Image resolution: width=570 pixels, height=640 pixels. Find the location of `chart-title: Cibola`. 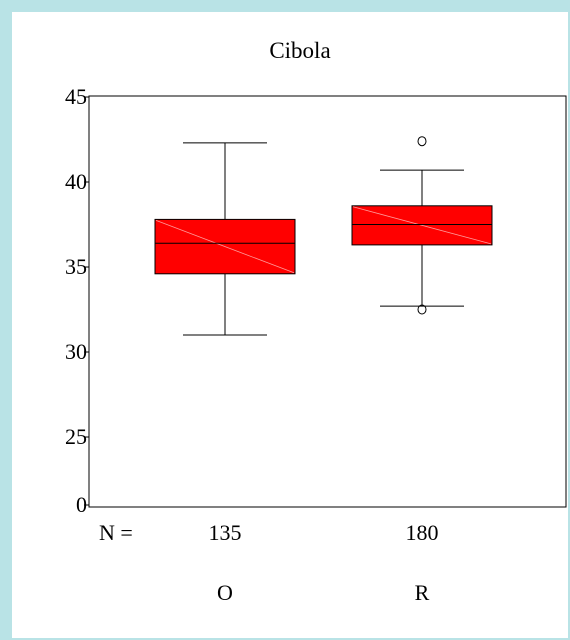

chart-title: Cibola is located at coordinates (299, 50).